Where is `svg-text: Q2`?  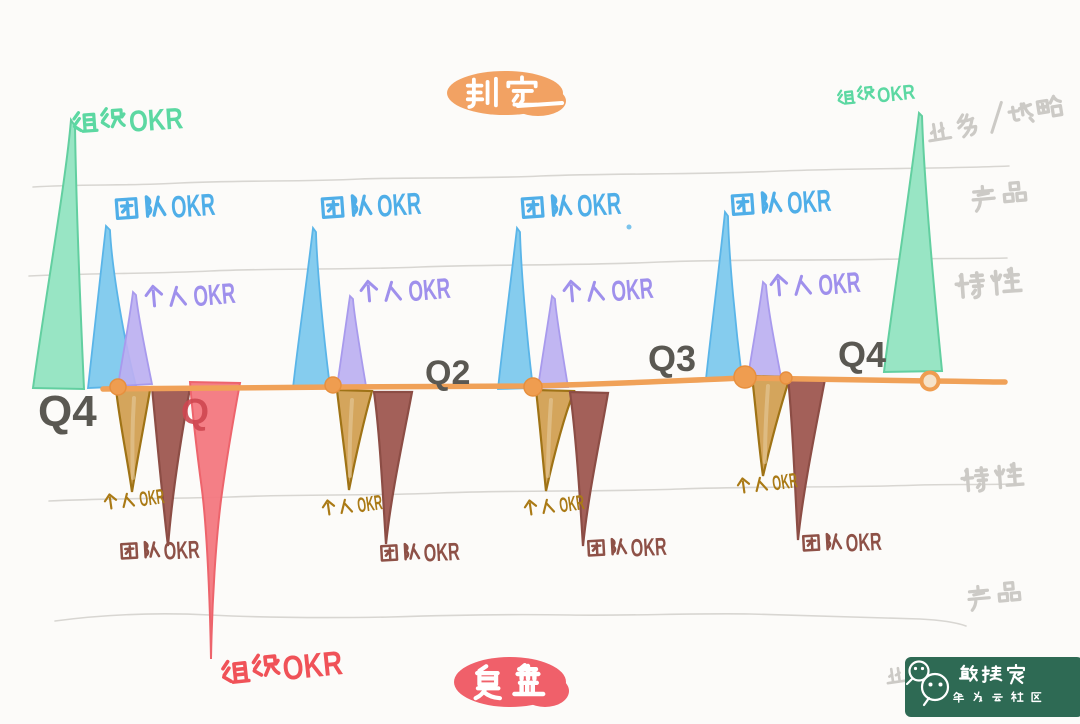 svg-text: Q2 is located at coordinates (447, 373).